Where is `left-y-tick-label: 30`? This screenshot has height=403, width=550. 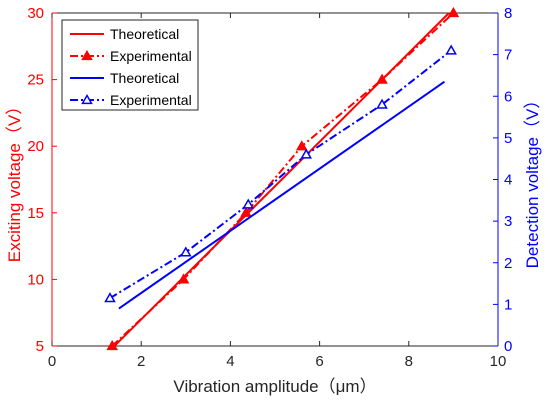 left-y-tick-label: 30 is located at coordinates (35, 13).